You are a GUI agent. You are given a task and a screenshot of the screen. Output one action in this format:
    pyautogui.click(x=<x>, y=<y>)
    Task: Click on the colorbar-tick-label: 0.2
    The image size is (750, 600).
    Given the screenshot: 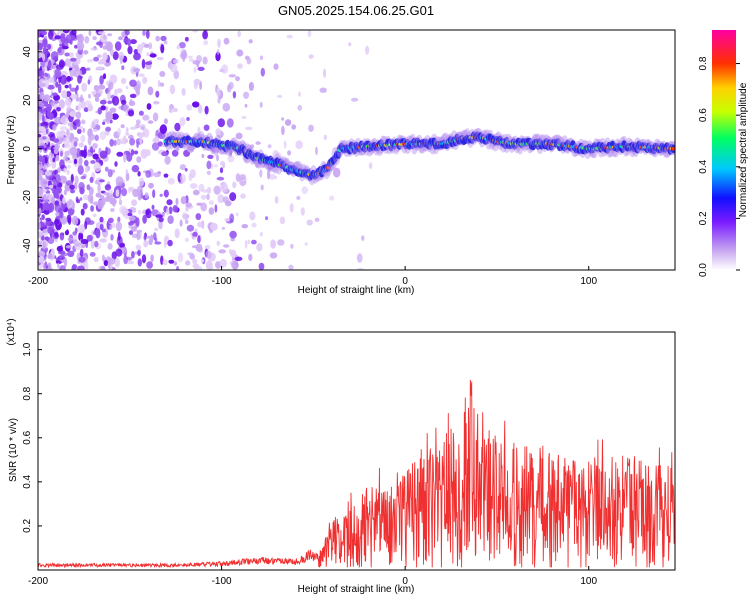 What is the action you would take?
    pyautogui.click(x=703, y=218)
    